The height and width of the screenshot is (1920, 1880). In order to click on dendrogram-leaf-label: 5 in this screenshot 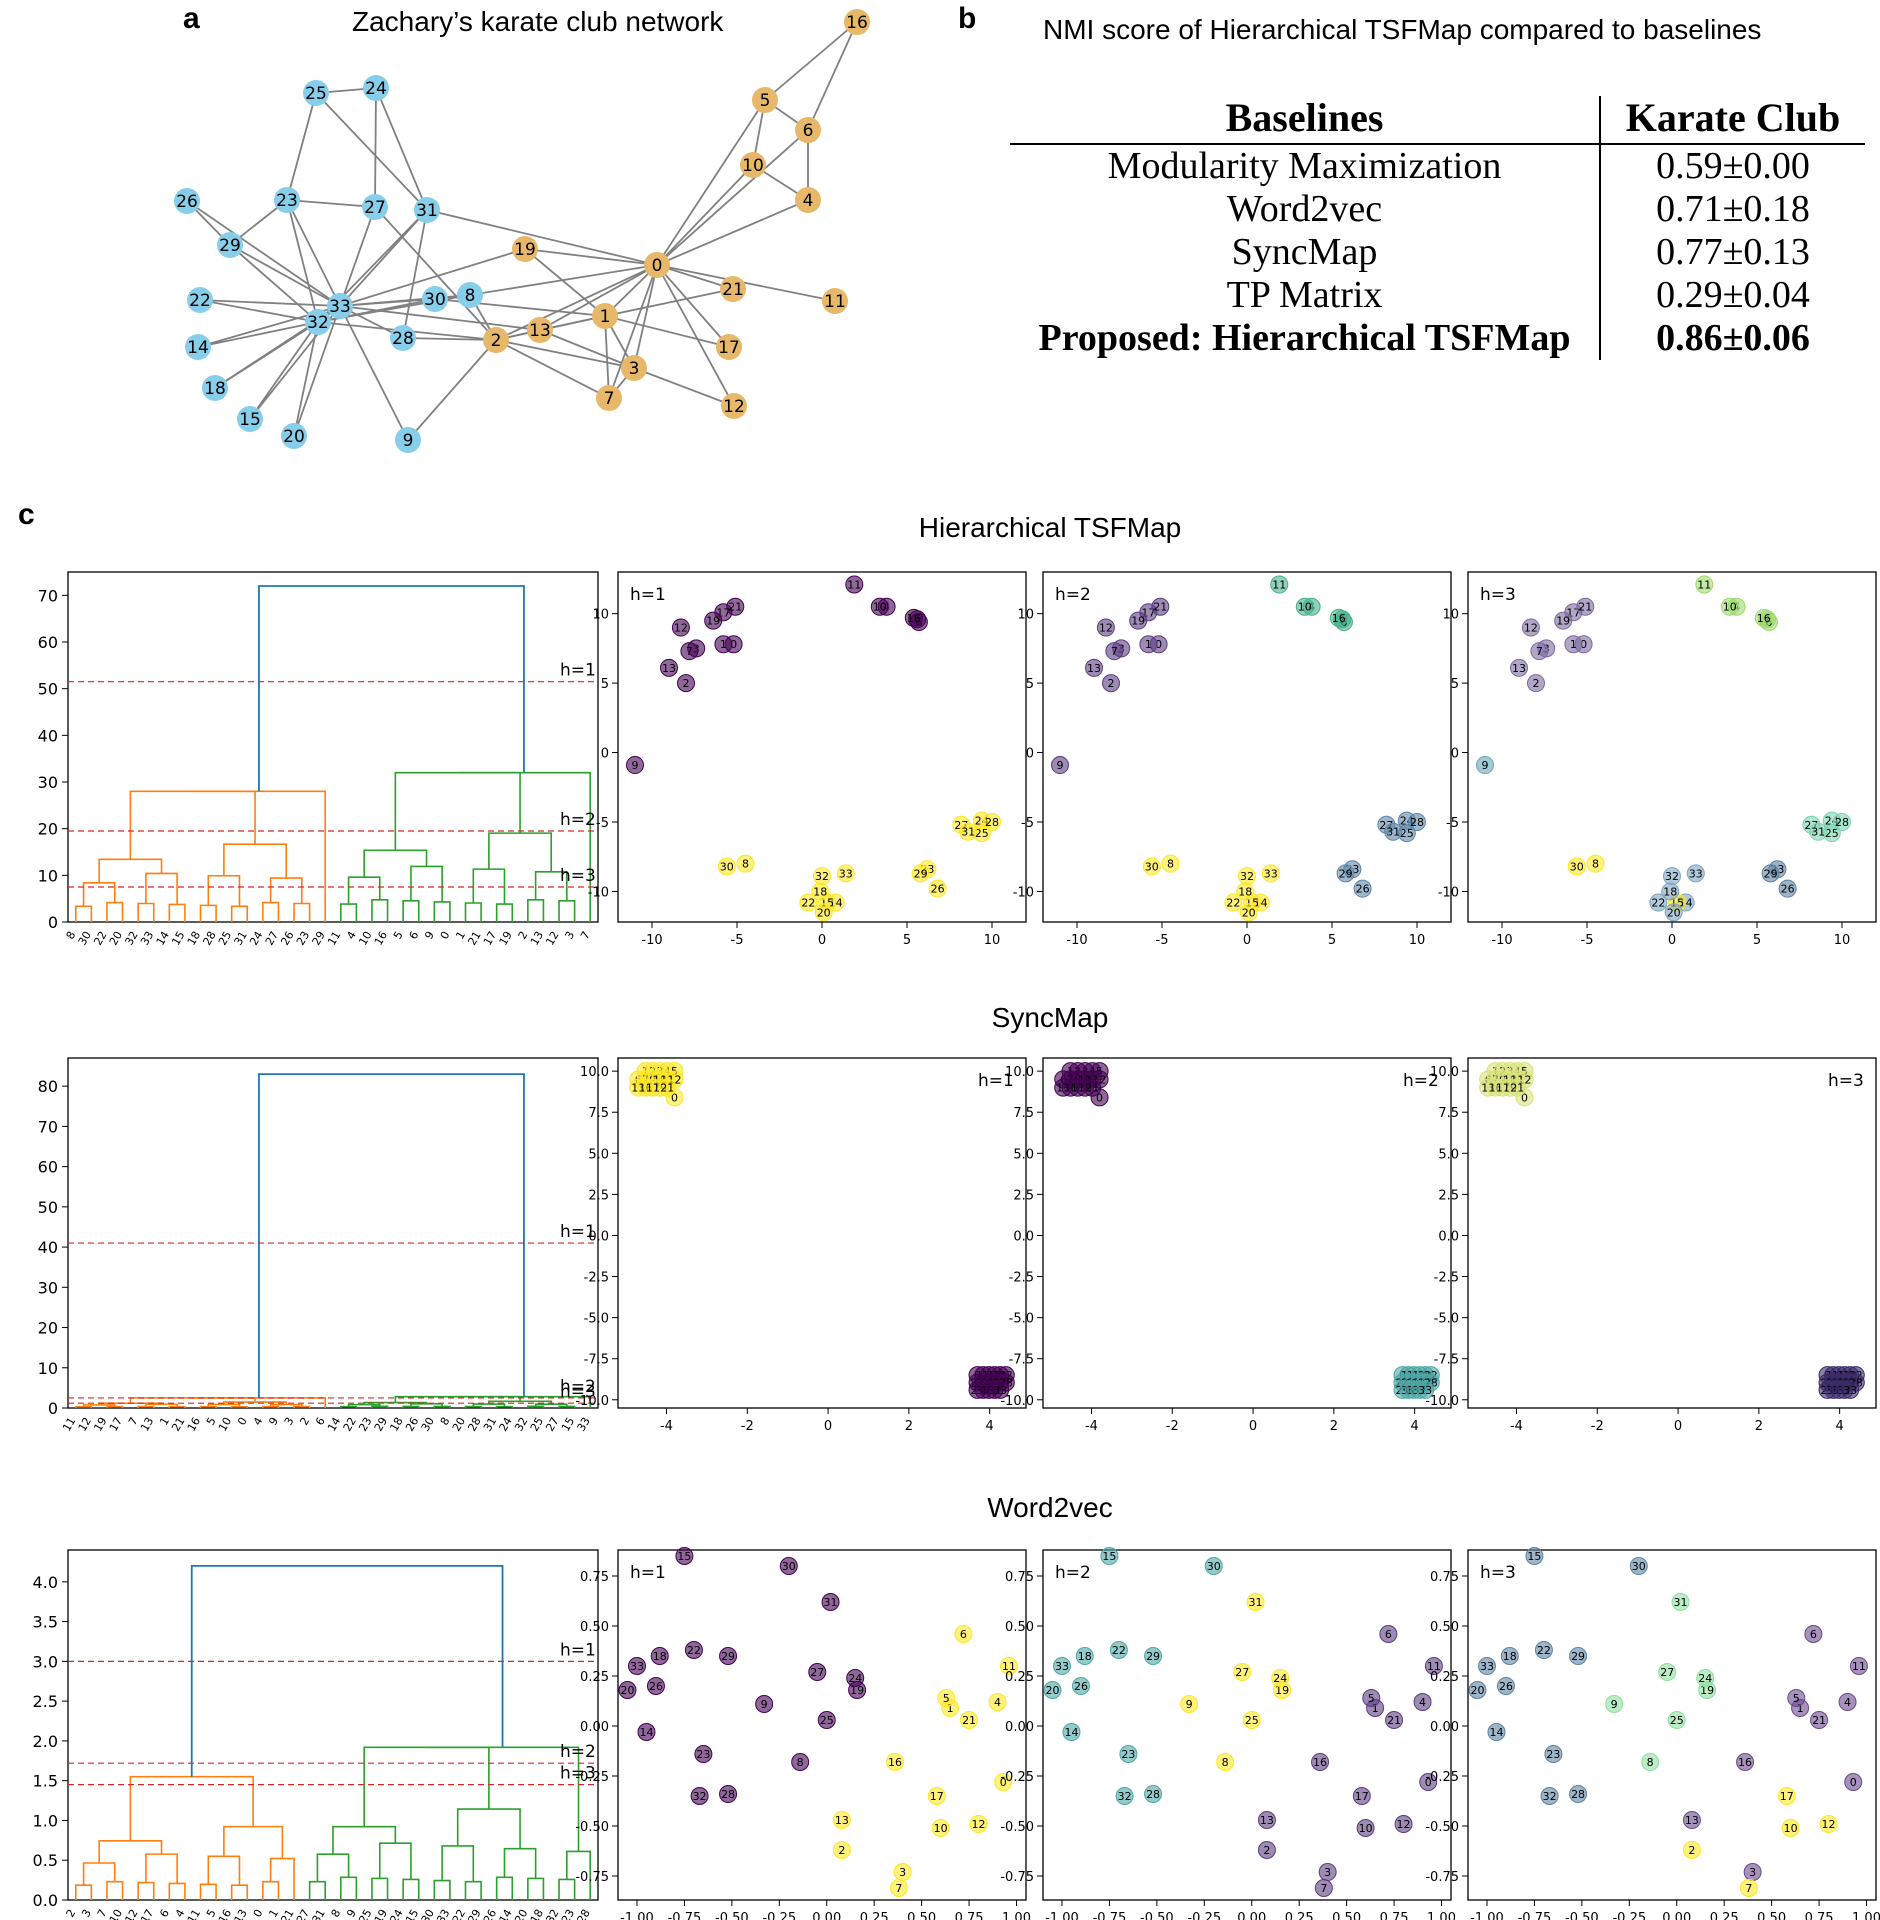, I will do `click(398, 935)`.